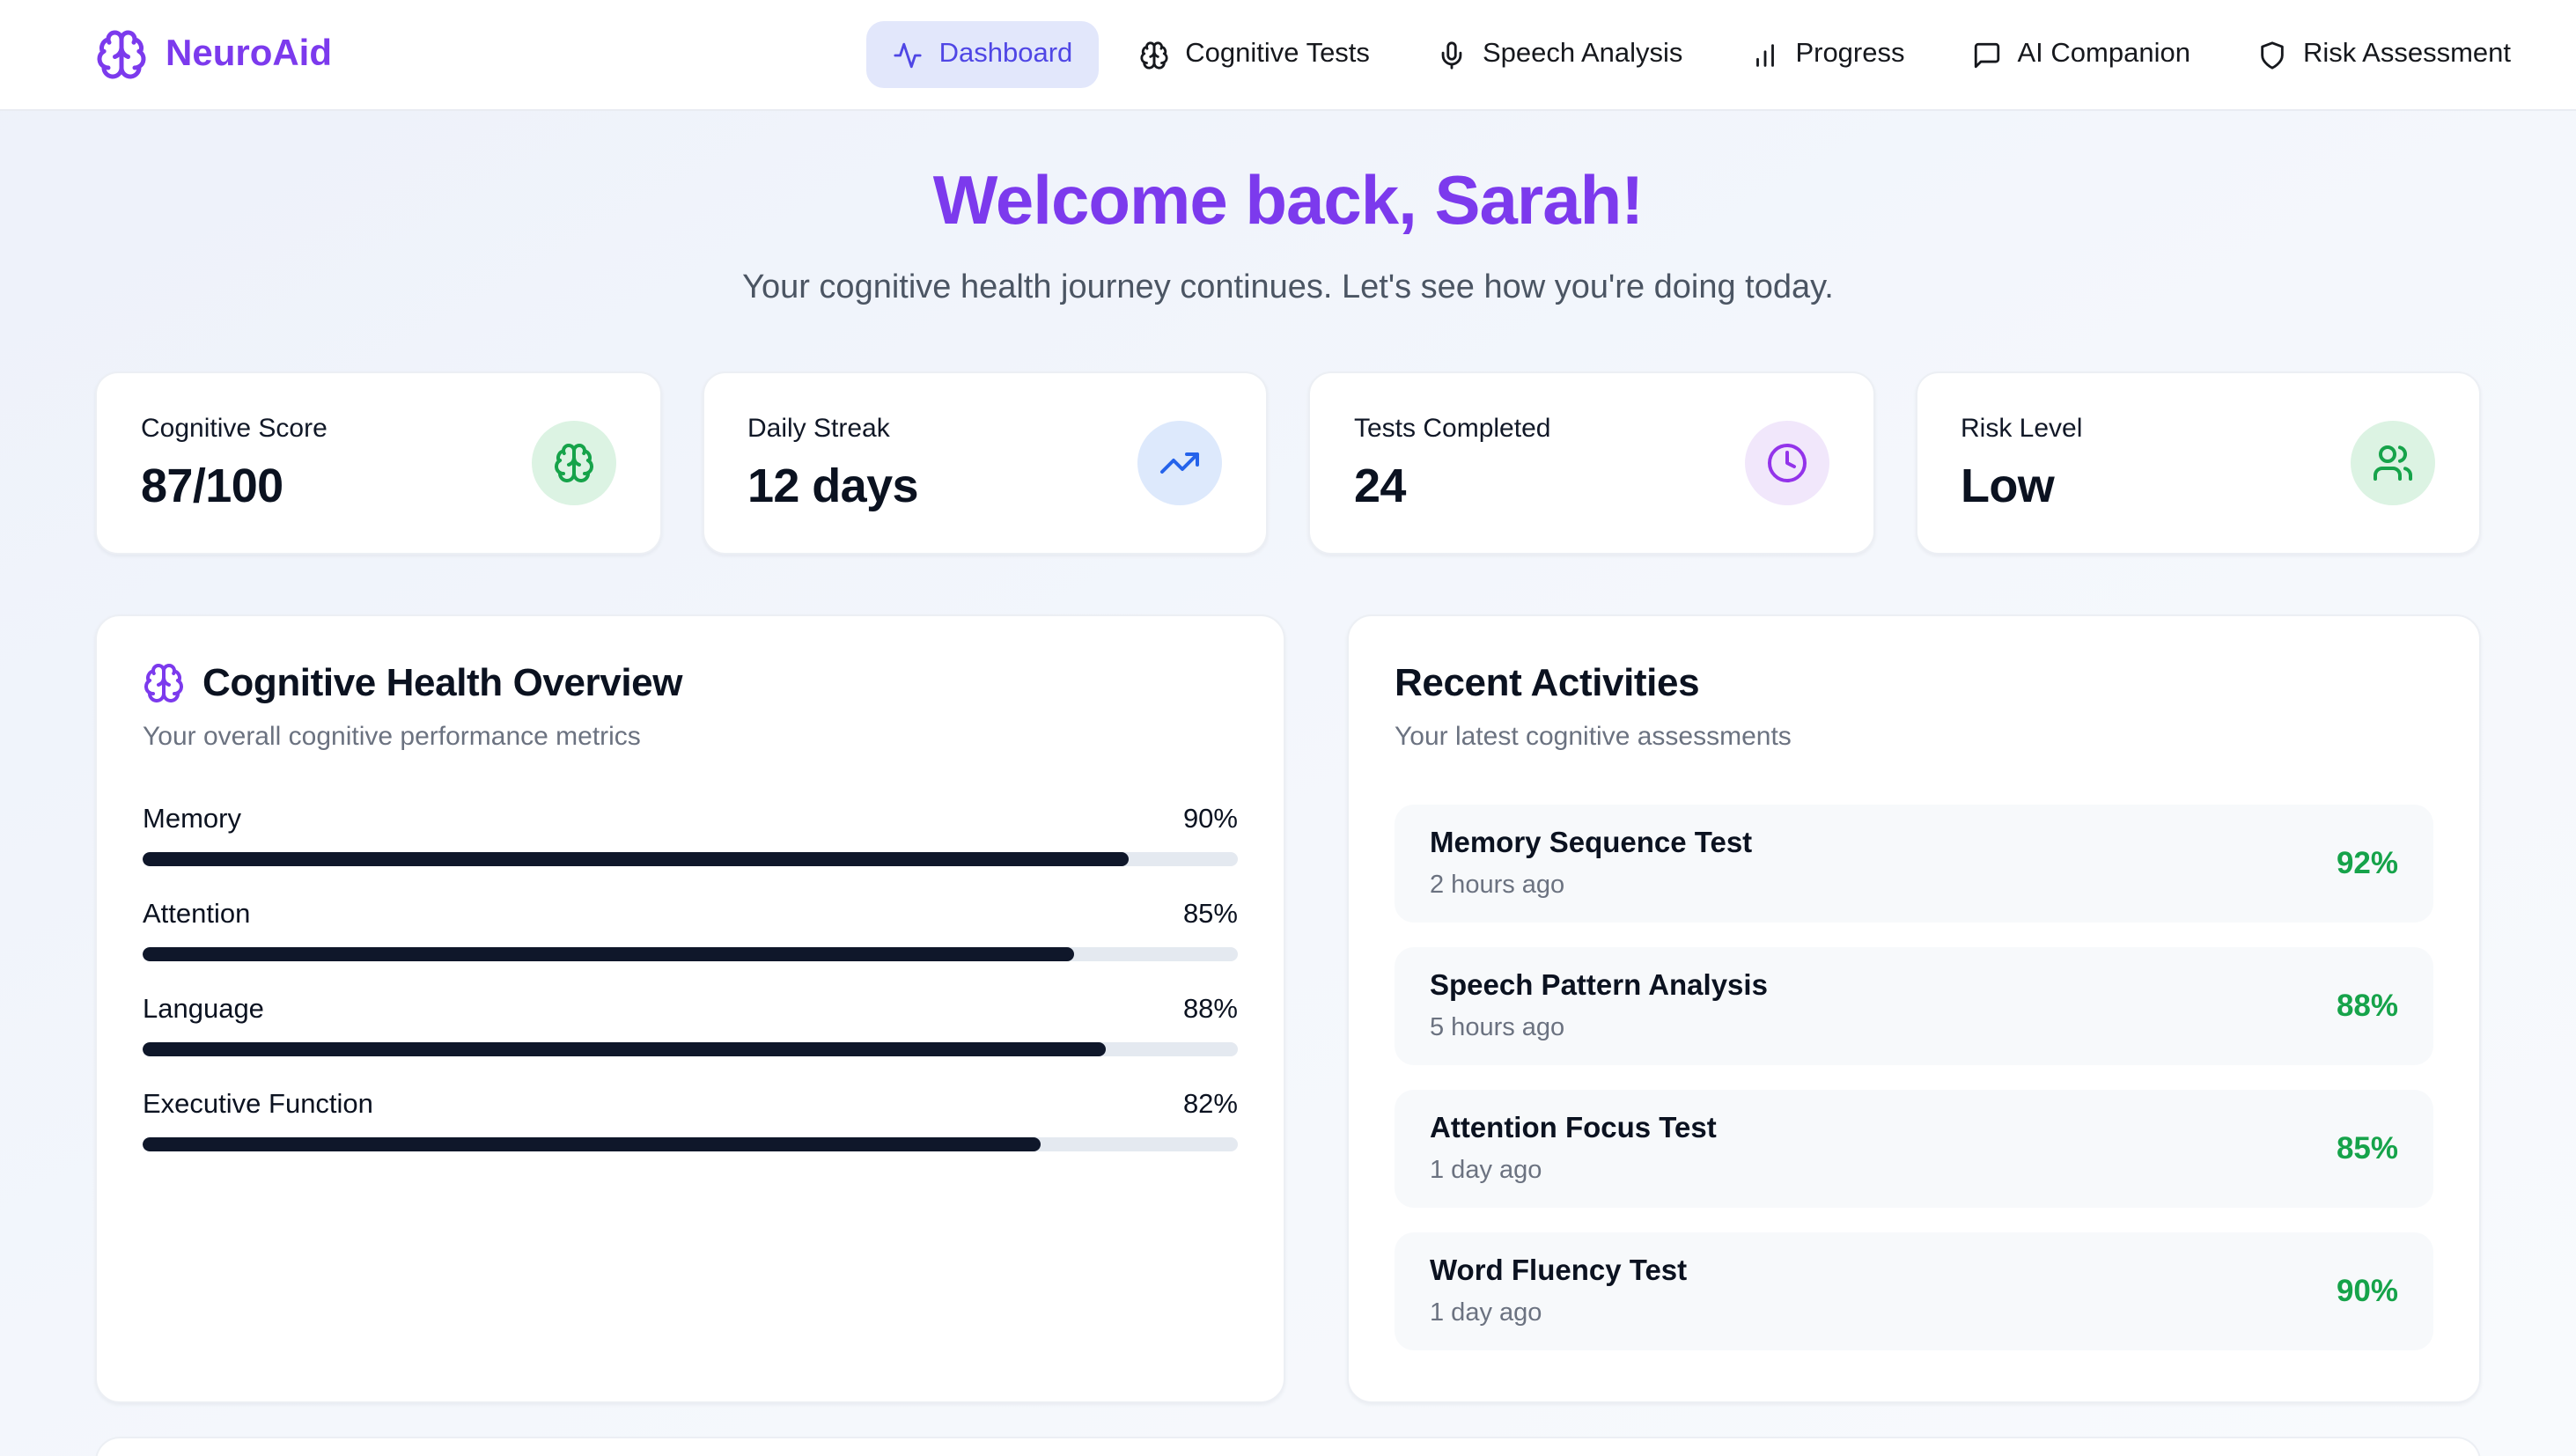 This screenshot has width=2576, height=1456. Describe the element at coordinates (234, 428) in the screenshot. I see `stat-label: Cognitive Score` at that location.